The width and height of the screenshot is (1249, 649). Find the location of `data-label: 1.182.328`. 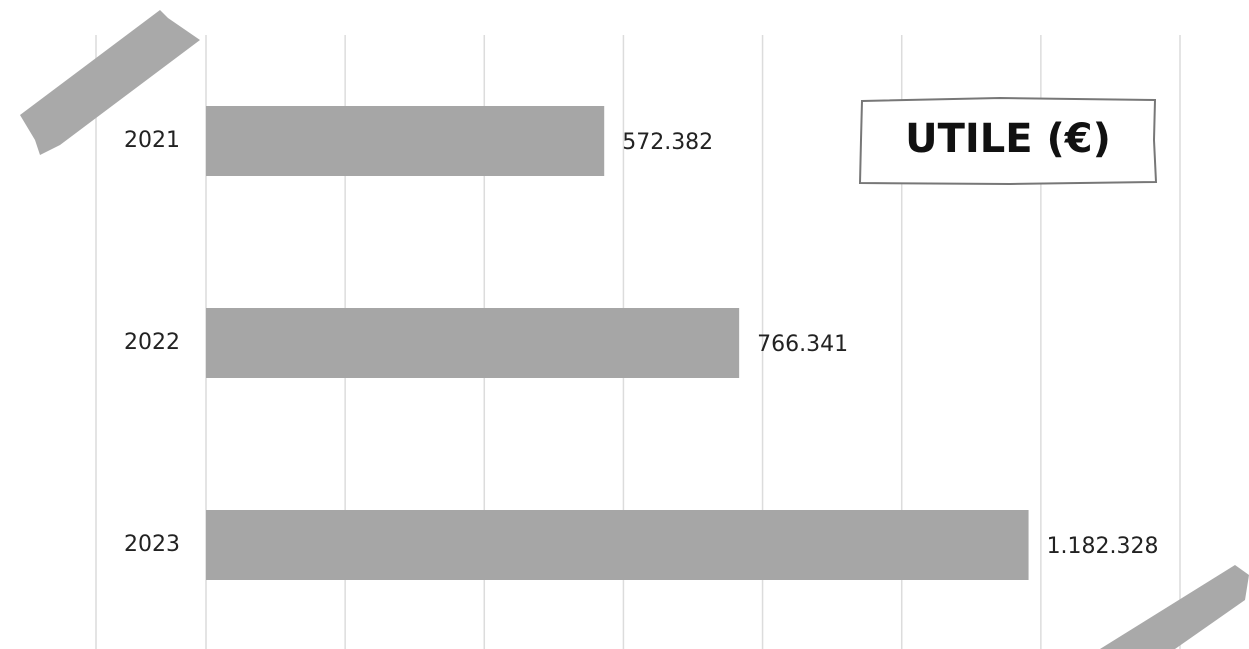

data-label: 1.182.328 is located at coordinates (1103, 546).